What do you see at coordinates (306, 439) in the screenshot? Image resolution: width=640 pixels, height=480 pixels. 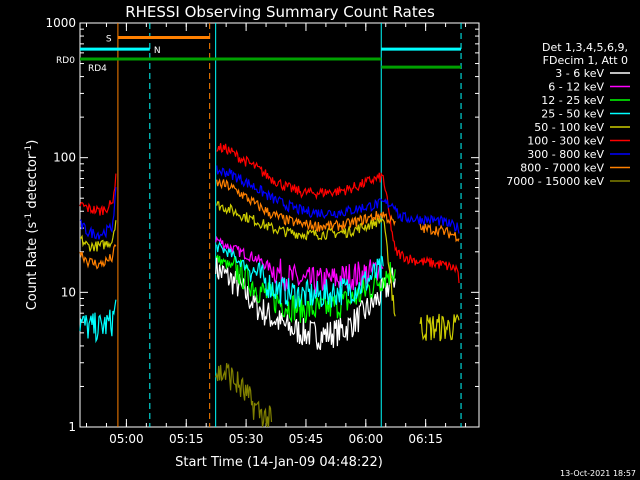 I see `x-tick-label: 05:45` at bounding box center [306, 439].